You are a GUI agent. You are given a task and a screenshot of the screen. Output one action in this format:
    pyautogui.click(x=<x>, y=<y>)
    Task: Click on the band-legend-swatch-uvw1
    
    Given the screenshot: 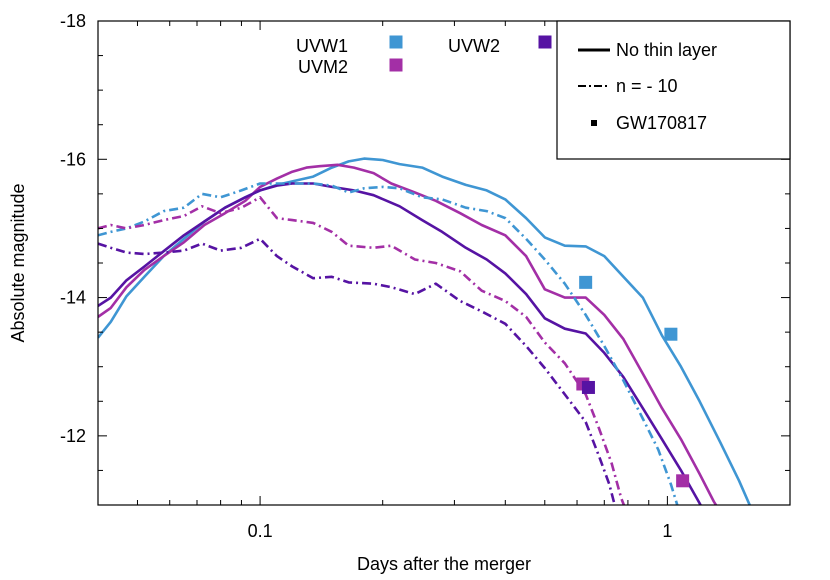 What is the action you would take?
    pyautogui.click(x=396, y=42)
    